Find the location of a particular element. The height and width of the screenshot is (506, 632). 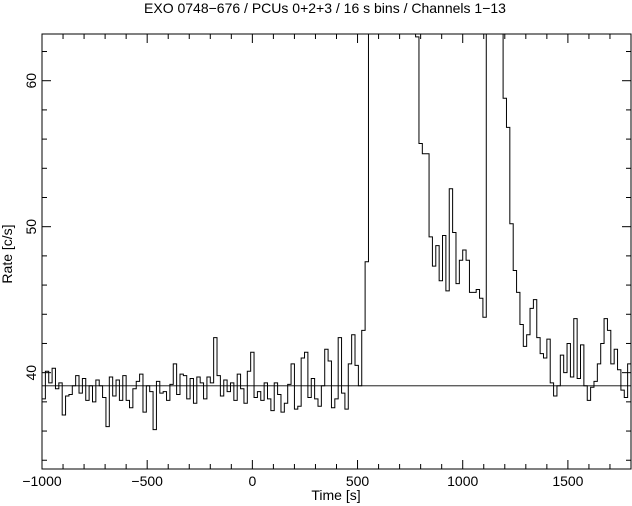

x-tick-label: 1500 is located at coordinates (567, 481).